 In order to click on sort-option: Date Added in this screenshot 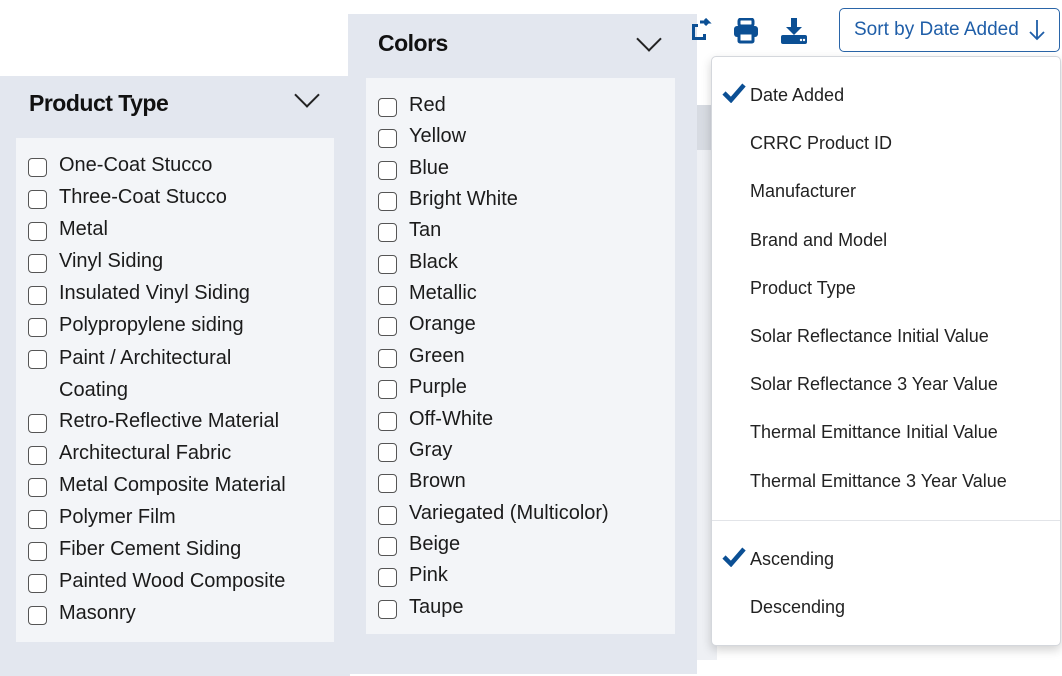, I will do `click(783, 94)`.